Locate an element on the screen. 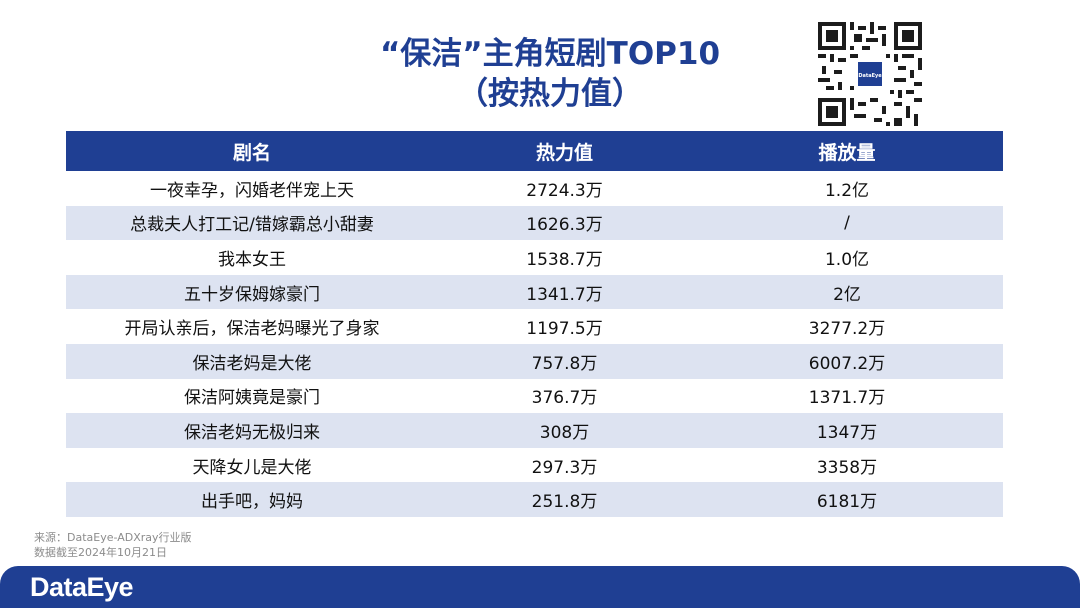  cell-drama-name: 保洁阿姨竟是豪门 is located at coordinates (252, 396).